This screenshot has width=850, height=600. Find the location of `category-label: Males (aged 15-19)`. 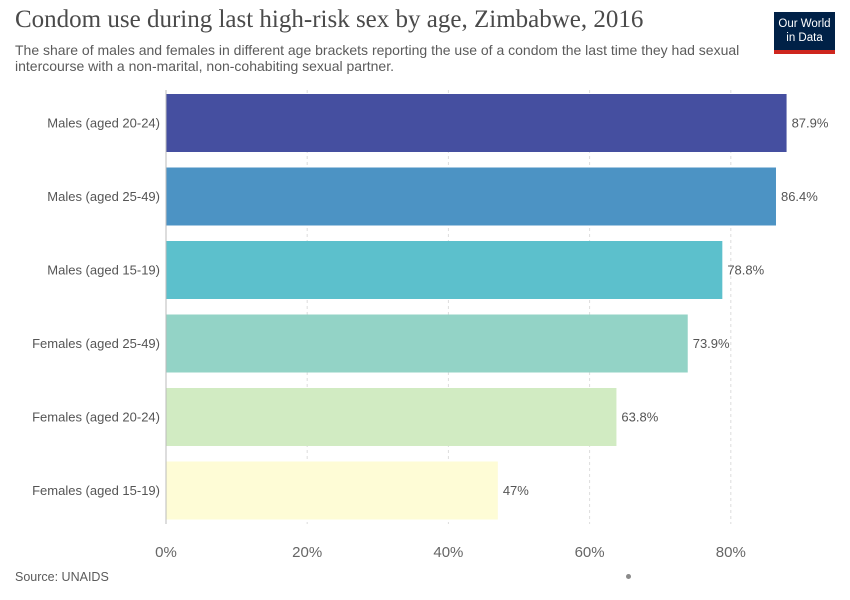

category-label: Males (aged 15-19) is located at coordinates (103, 270).